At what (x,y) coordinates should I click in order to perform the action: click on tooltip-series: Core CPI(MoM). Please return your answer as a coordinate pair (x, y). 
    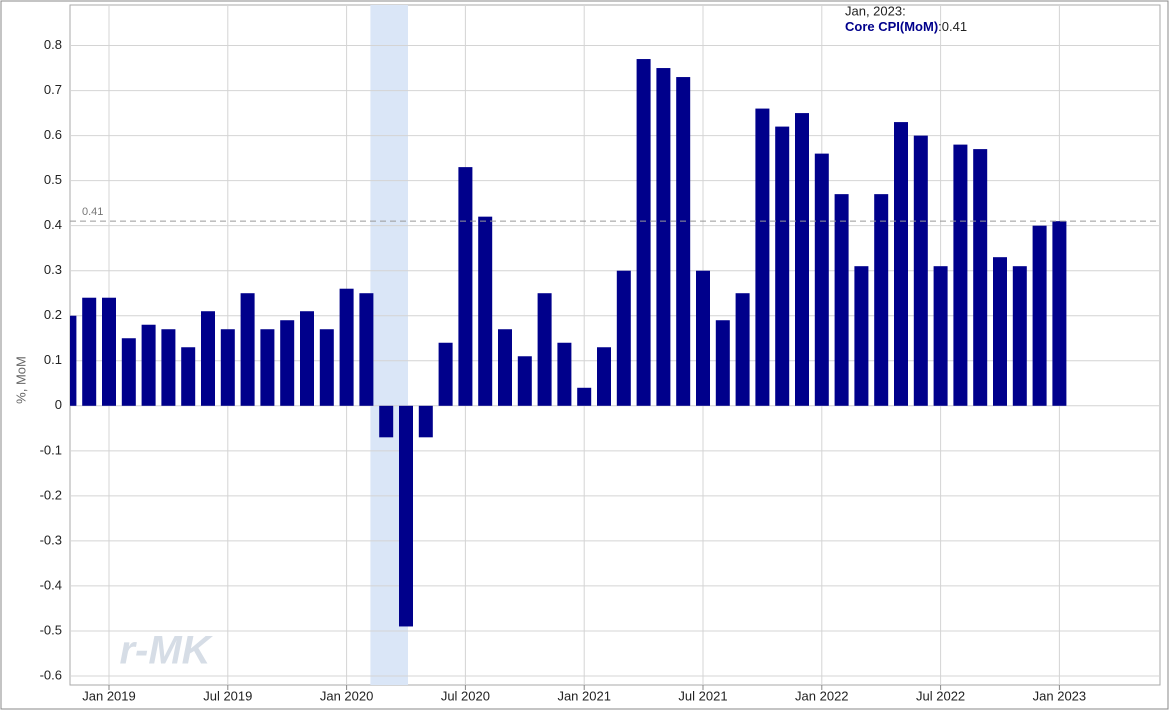
    Looking at the image, I should click on (891, 26).